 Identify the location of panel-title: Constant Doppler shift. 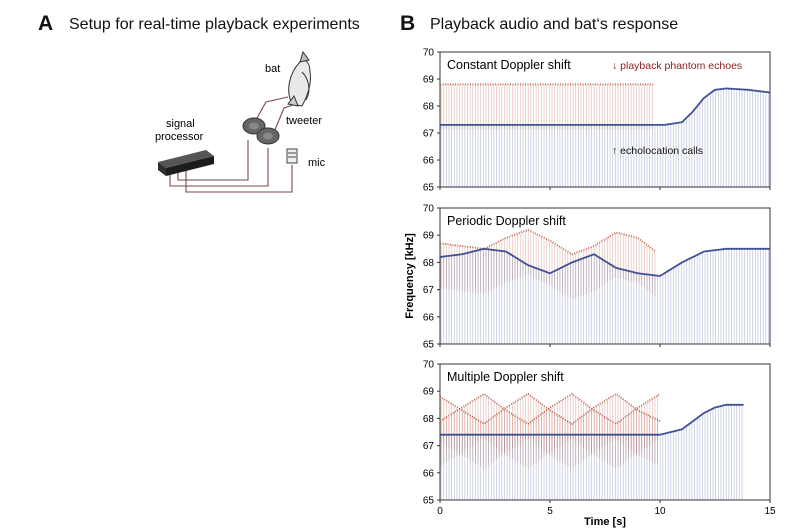
(509, 65).